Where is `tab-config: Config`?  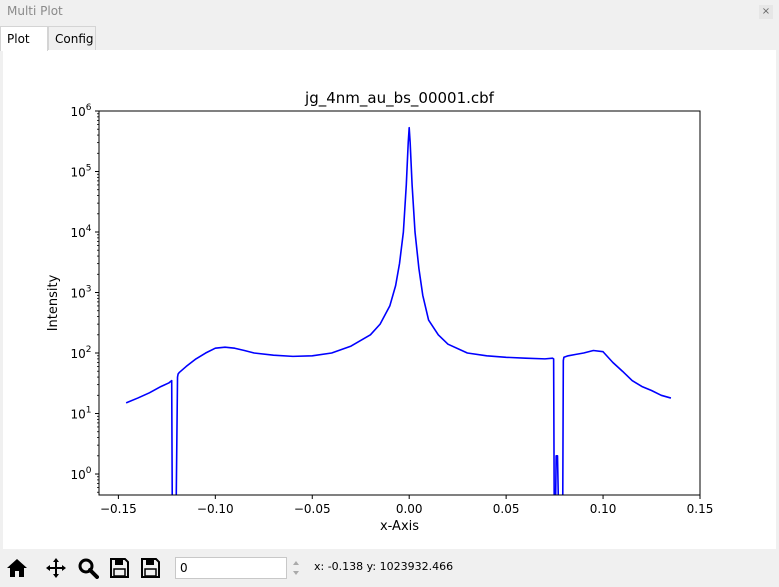 tab-config: Config is located at coordinates (72, 38).